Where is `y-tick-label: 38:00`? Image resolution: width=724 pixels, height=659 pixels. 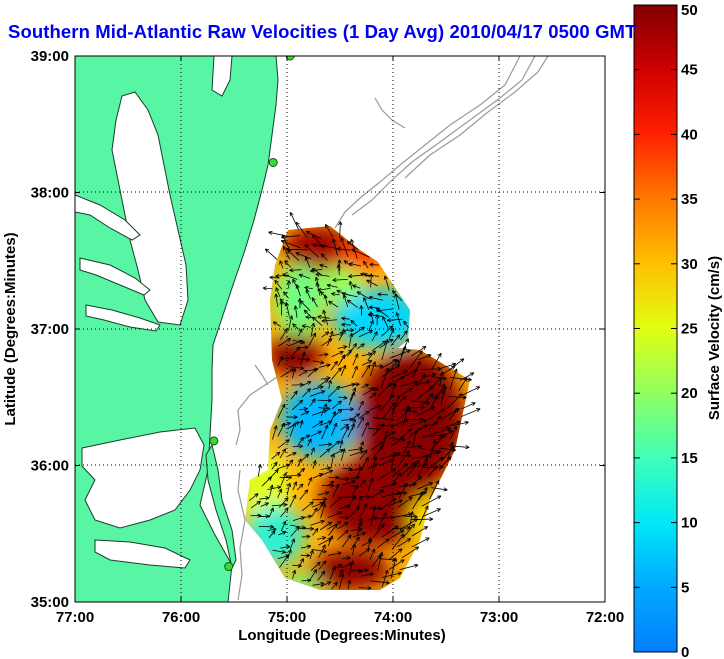 y-tick-label: 38:00 is located at coordinates (50, 193).